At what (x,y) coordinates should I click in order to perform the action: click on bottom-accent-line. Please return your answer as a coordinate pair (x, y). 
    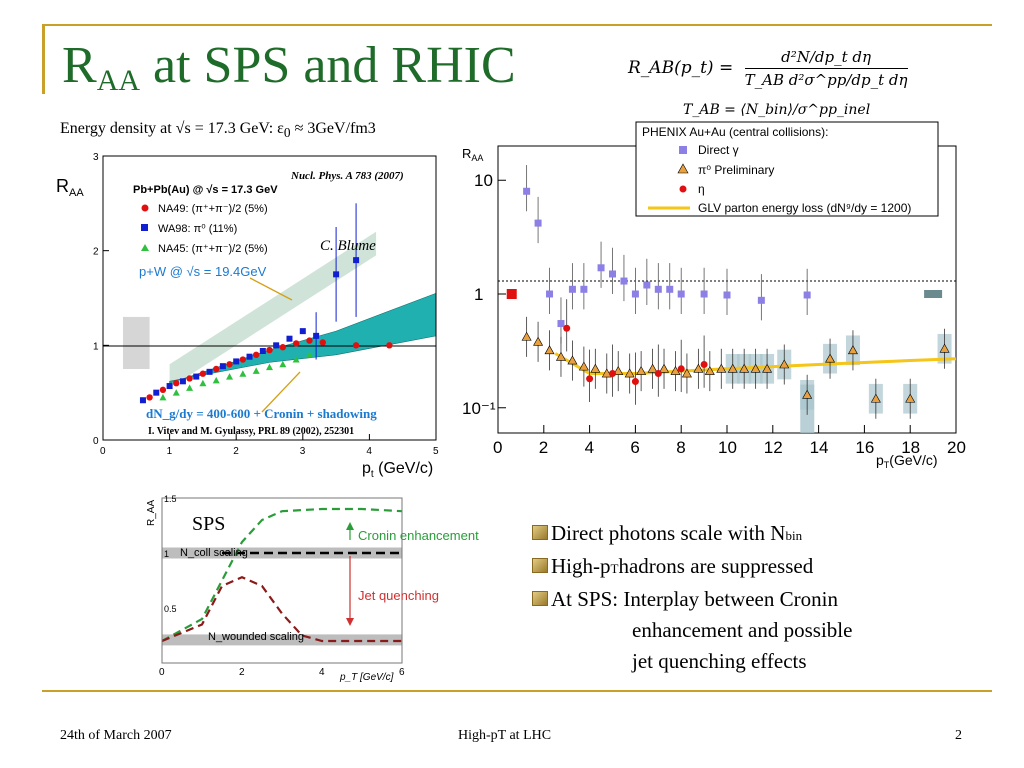
    Looking at the image, I should click on (517, 691).